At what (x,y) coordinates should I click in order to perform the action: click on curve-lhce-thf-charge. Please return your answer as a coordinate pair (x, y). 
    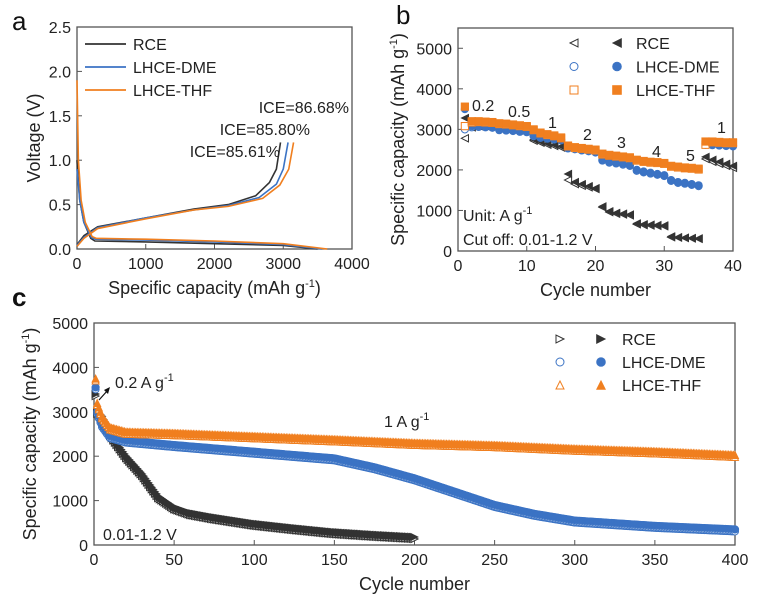
    Looking at the image, I should click on (185, 194).